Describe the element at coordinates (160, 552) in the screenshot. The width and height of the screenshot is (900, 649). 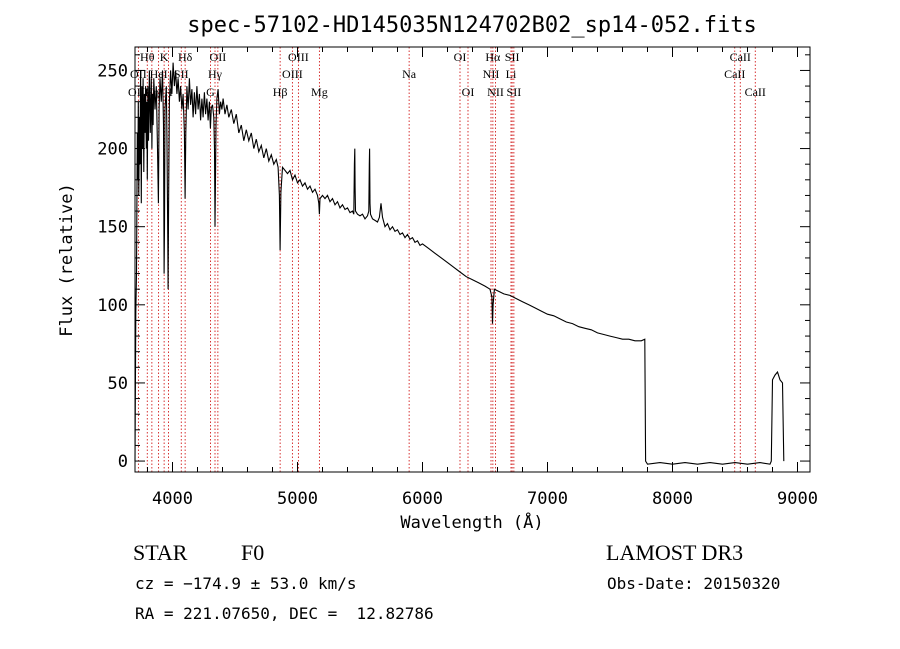
I see `object-class: STAR` at that location.